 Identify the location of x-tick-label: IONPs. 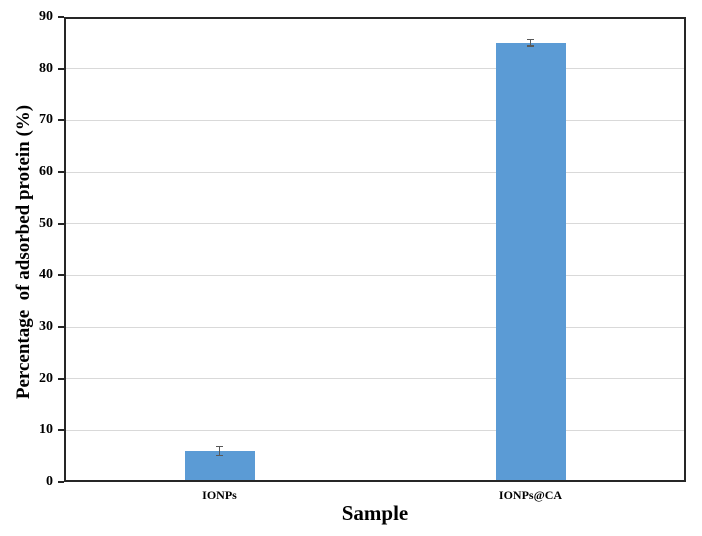
(219, 495).